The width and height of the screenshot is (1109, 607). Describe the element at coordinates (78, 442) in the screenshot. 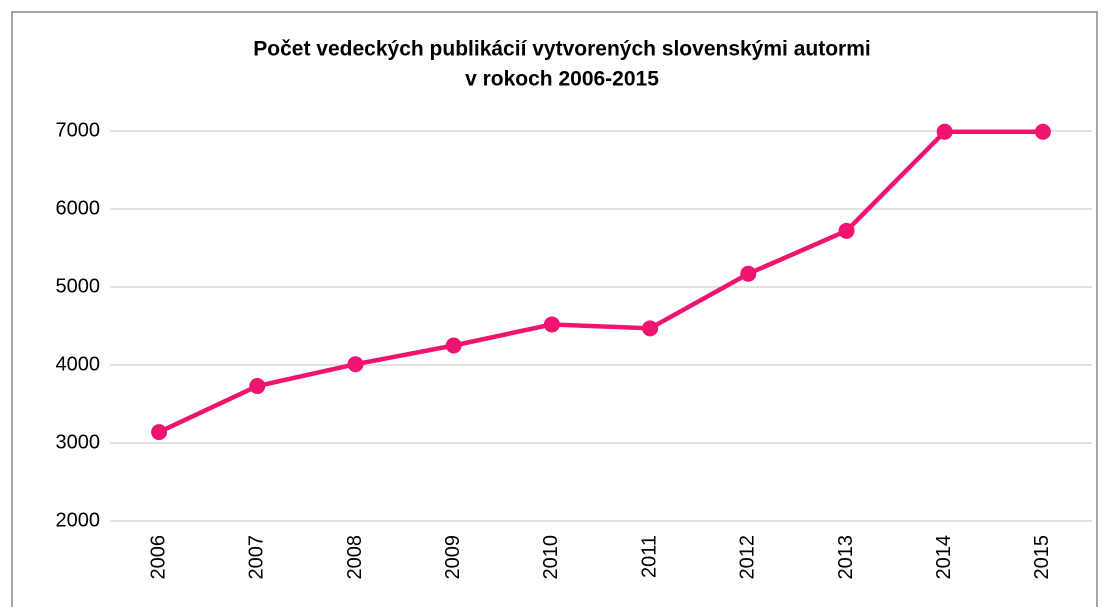

I see `y-tick-label: 3000` at that location.